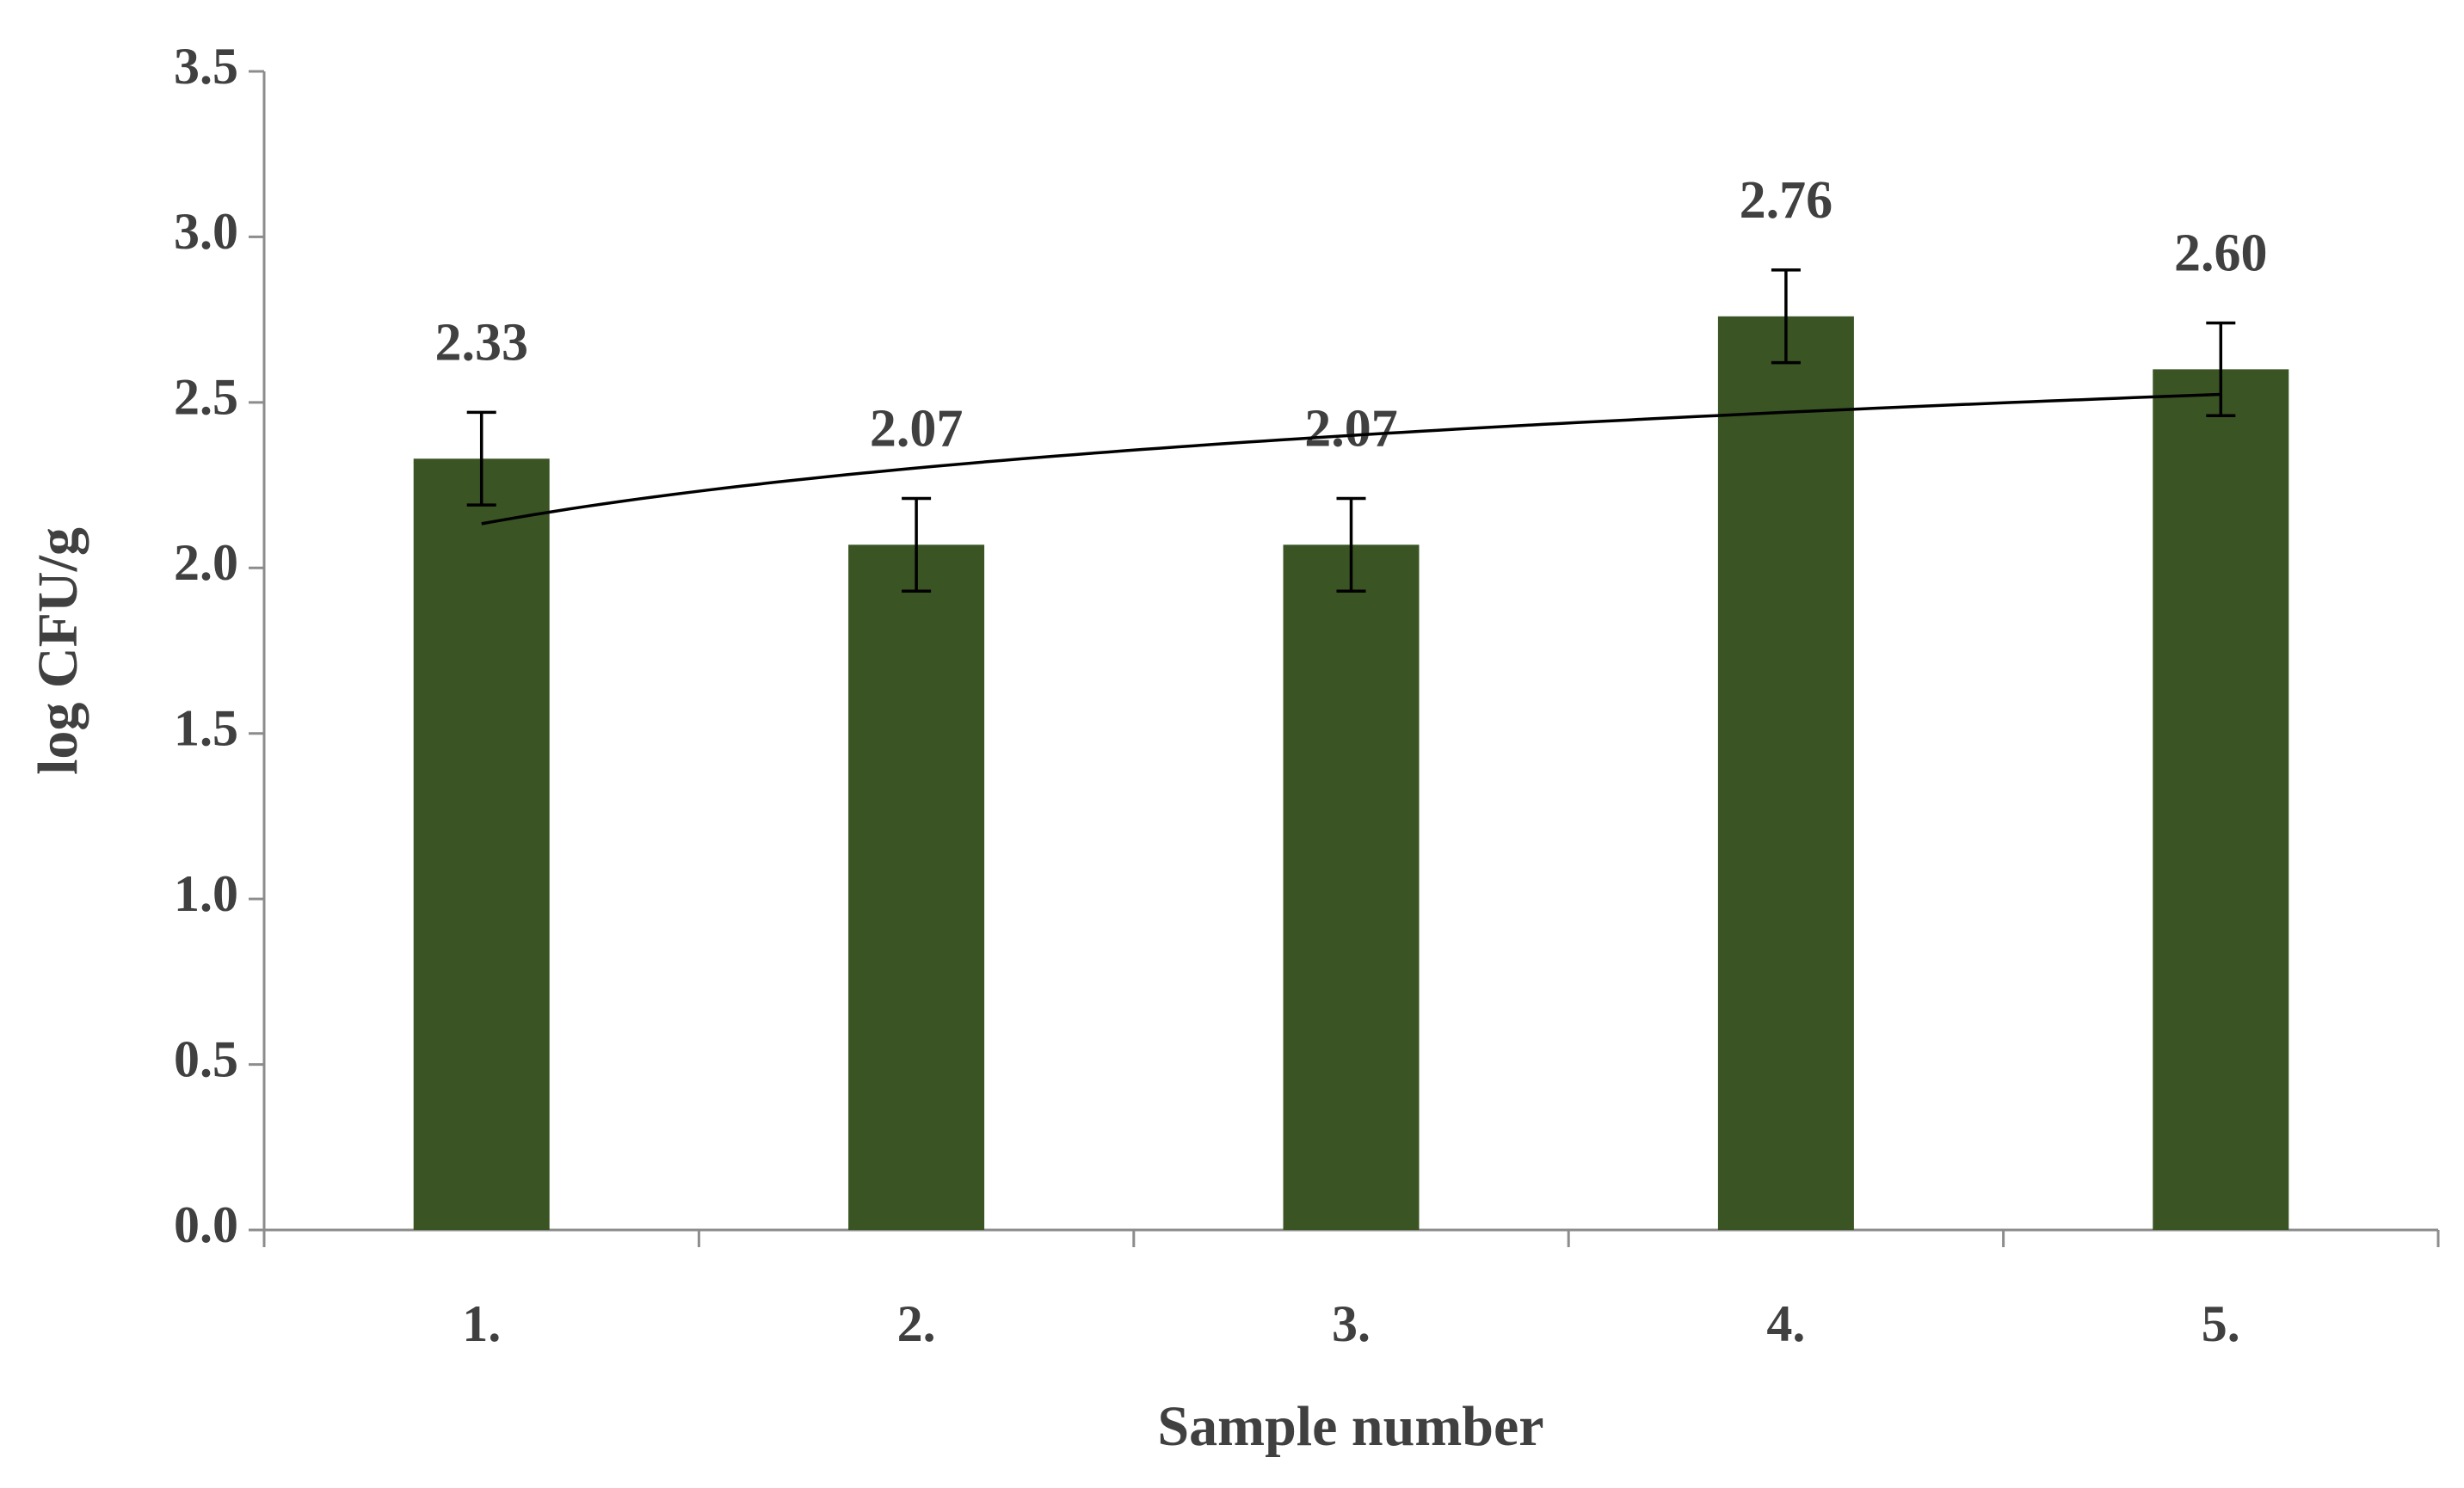  I want to click on value-label: 2.76, so click(1787, 200).